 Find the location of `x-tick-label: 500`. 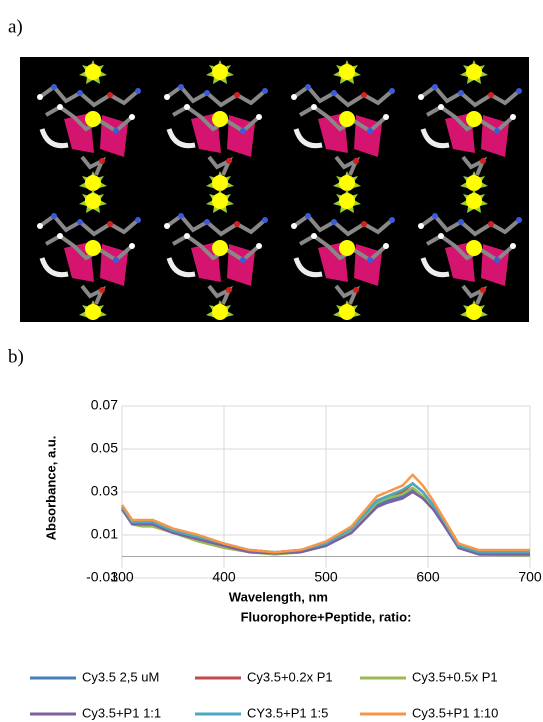

x-tick-label: 500 is located at coordinates (326, 577).